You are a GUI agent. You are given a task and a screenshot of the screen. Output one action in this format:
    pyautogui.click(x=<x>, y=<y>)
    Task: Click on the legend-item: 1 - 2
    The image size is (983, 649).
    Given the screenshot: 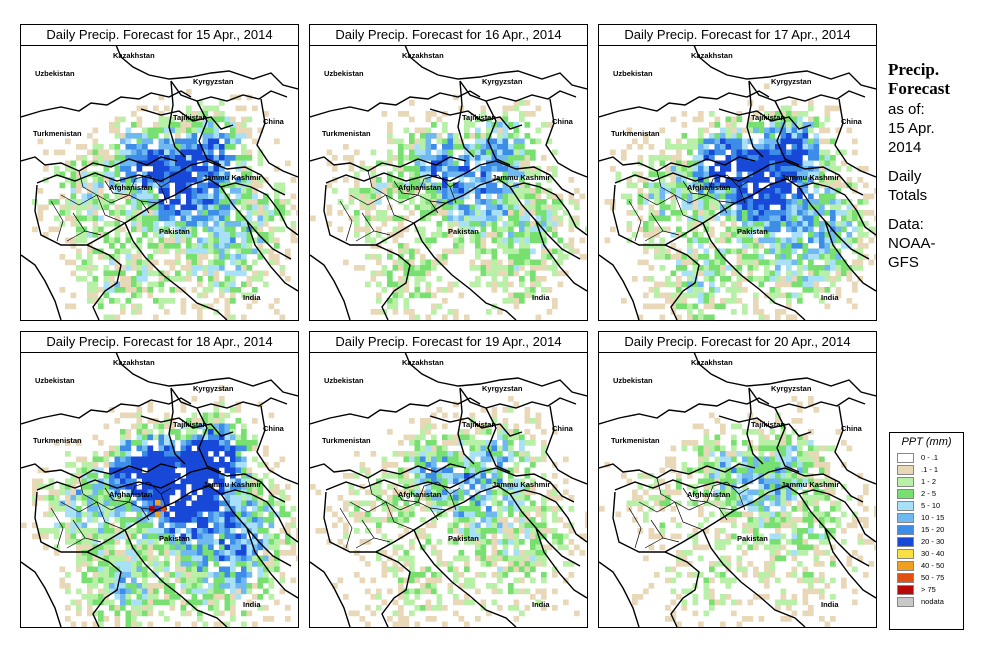 What is the action you would take?
    pyautogui.click(x=926, y=482)
    